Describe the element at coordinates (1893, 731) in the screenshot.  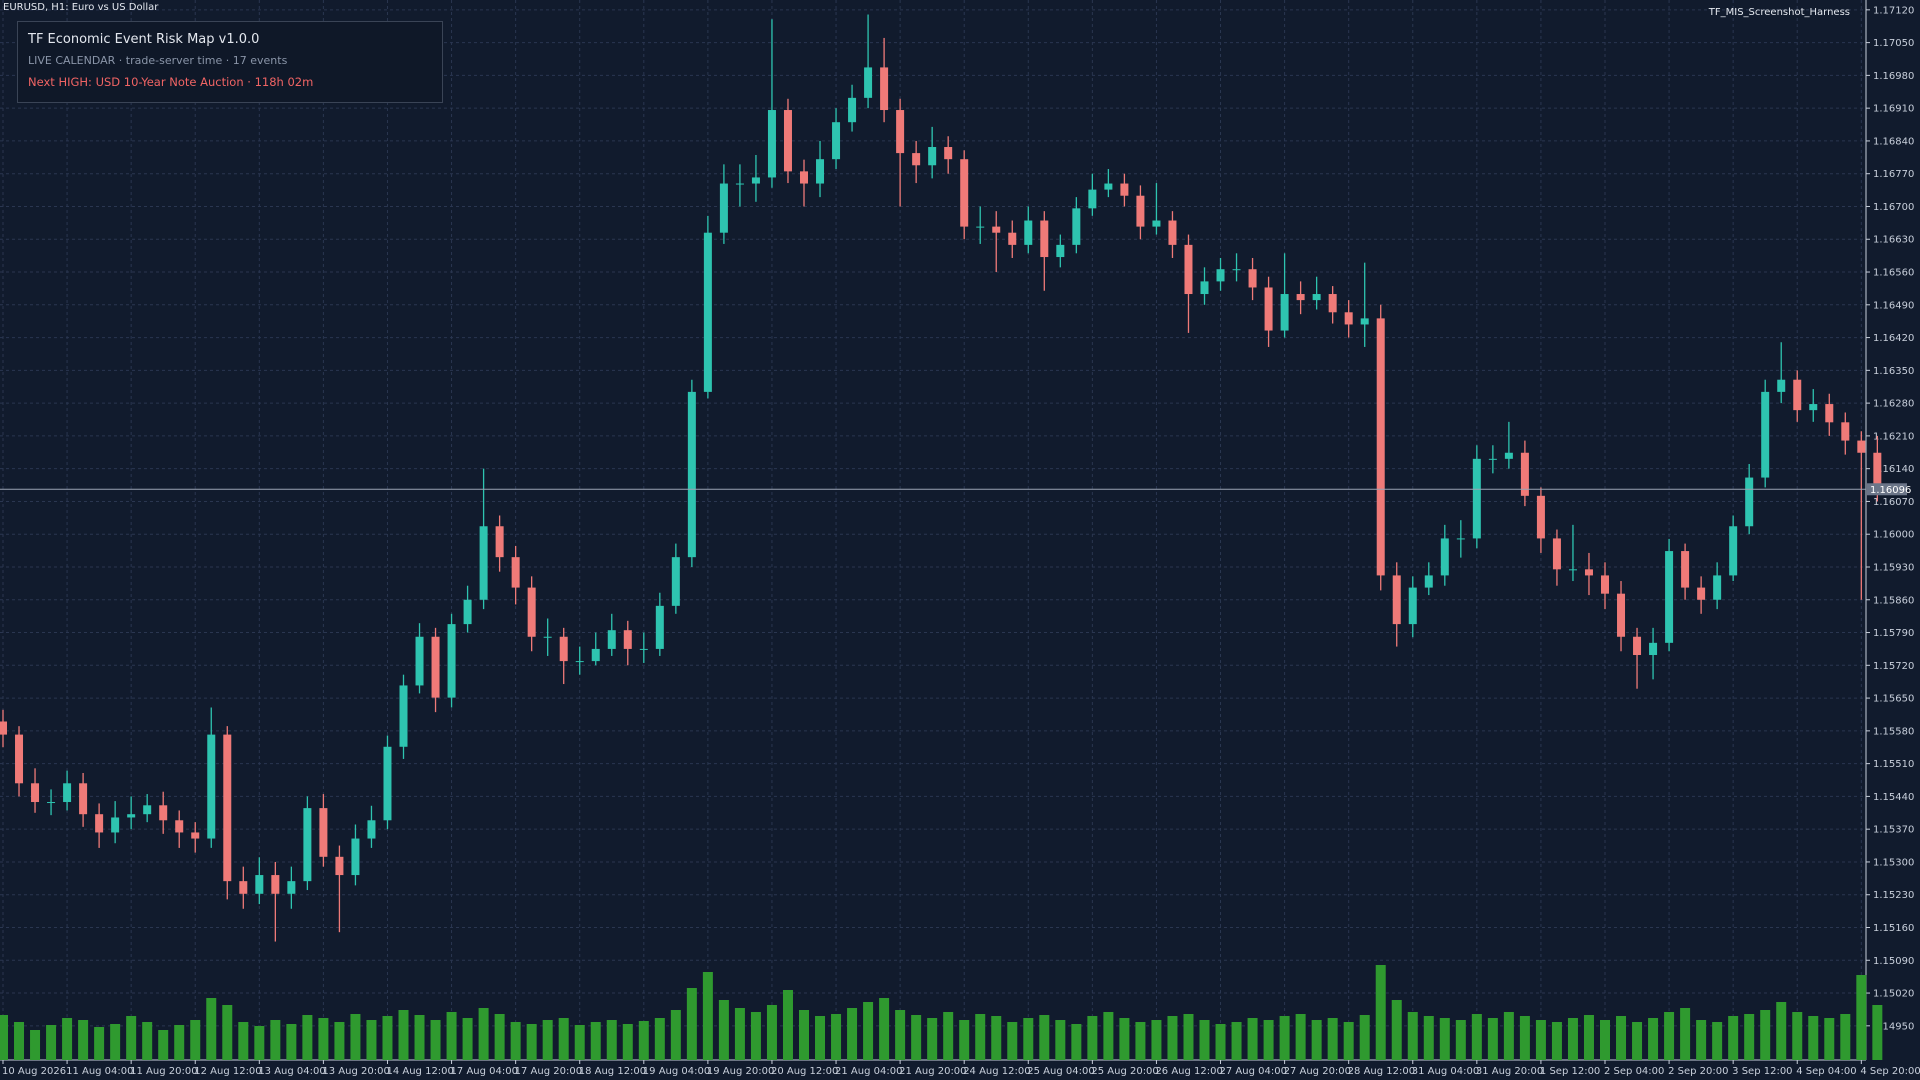
I see `y-tick-label: 1.15580` at that location.